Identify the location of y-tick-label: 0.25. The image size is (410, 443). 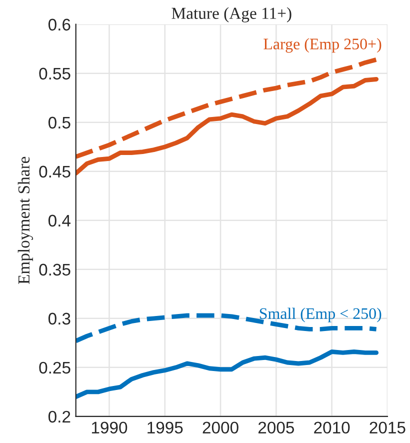
(54, 368).